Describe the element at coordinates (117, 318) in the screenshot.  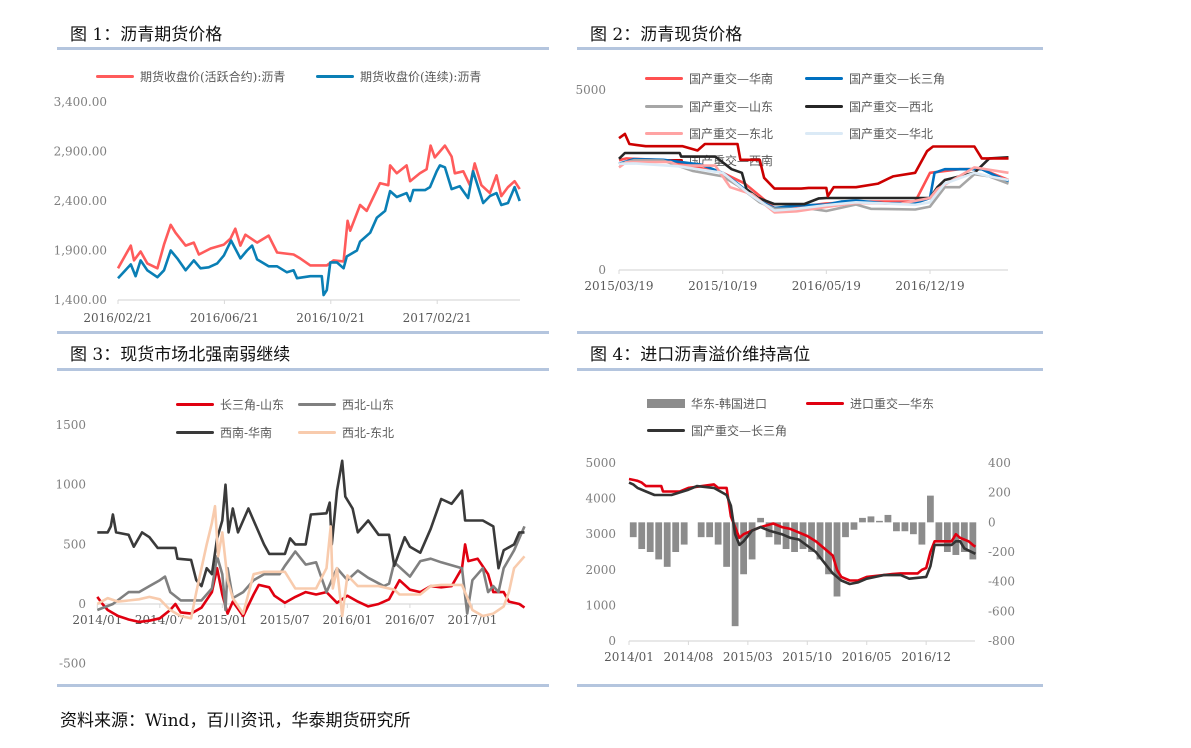
I see `x-tick-label: 2016/02/21` at that location.